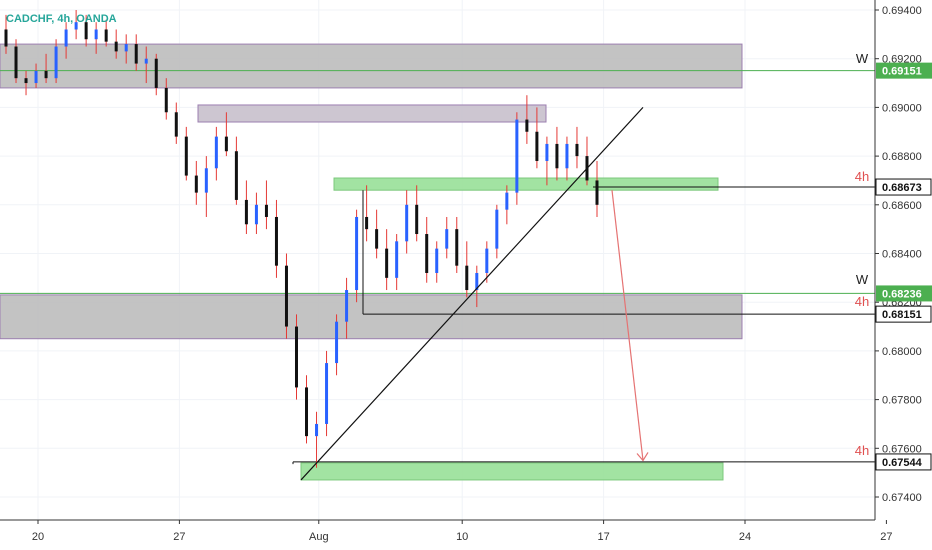  I want to click on projection-arrow-line, so click(627, 325).